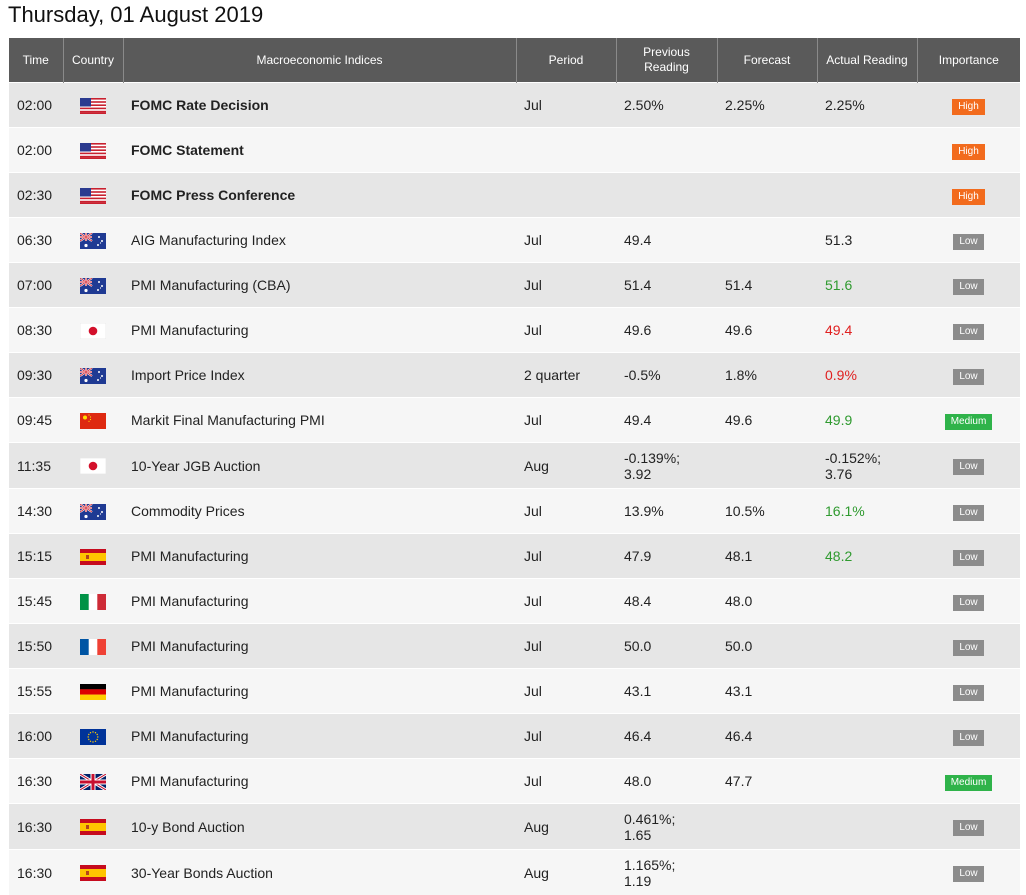 This screenshot has height=895, width=1026. What do you see at coordinates (666, 150) in the screenshot?
I see `previous-cell` at bounding box center [666, 150].